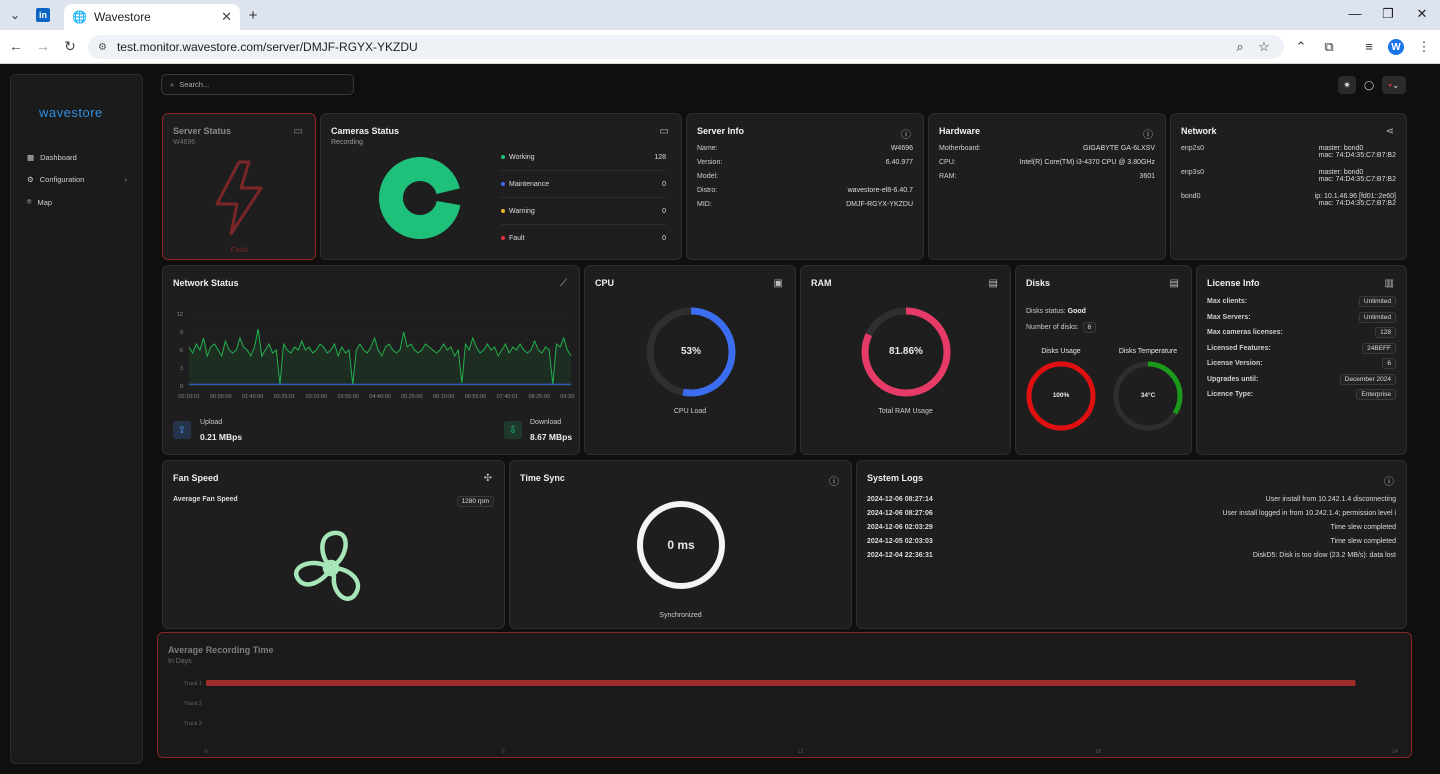 The height and width of the screenshot is (774, 1440). I want to click on disks-count: Number of disks: 6, so click(1061, 327).